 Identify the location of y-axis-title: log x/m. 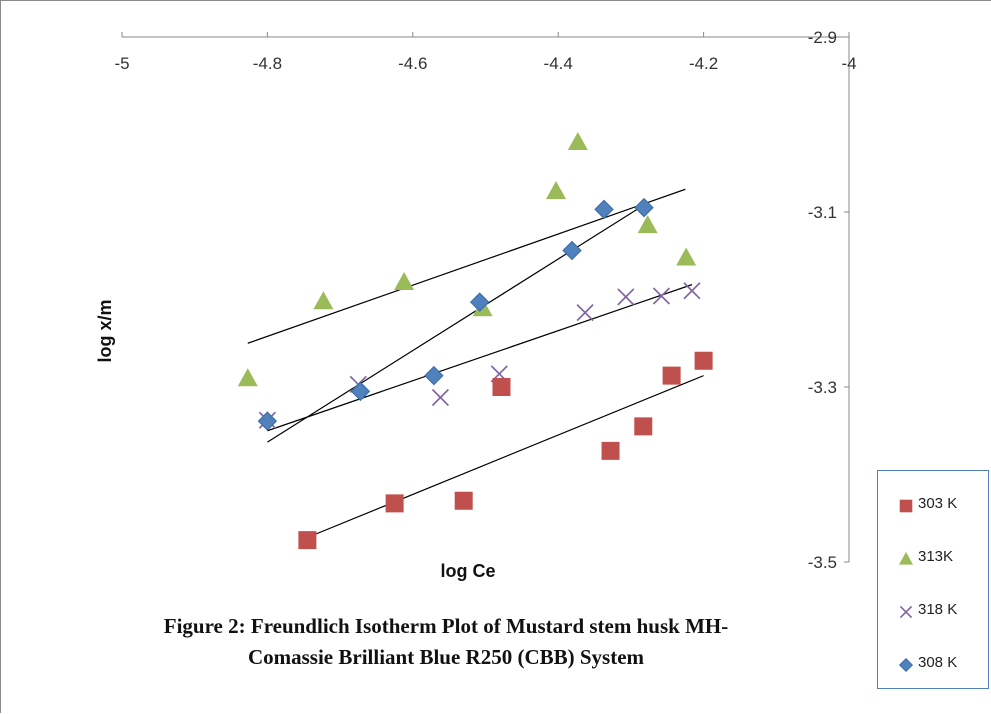
(105, 330).